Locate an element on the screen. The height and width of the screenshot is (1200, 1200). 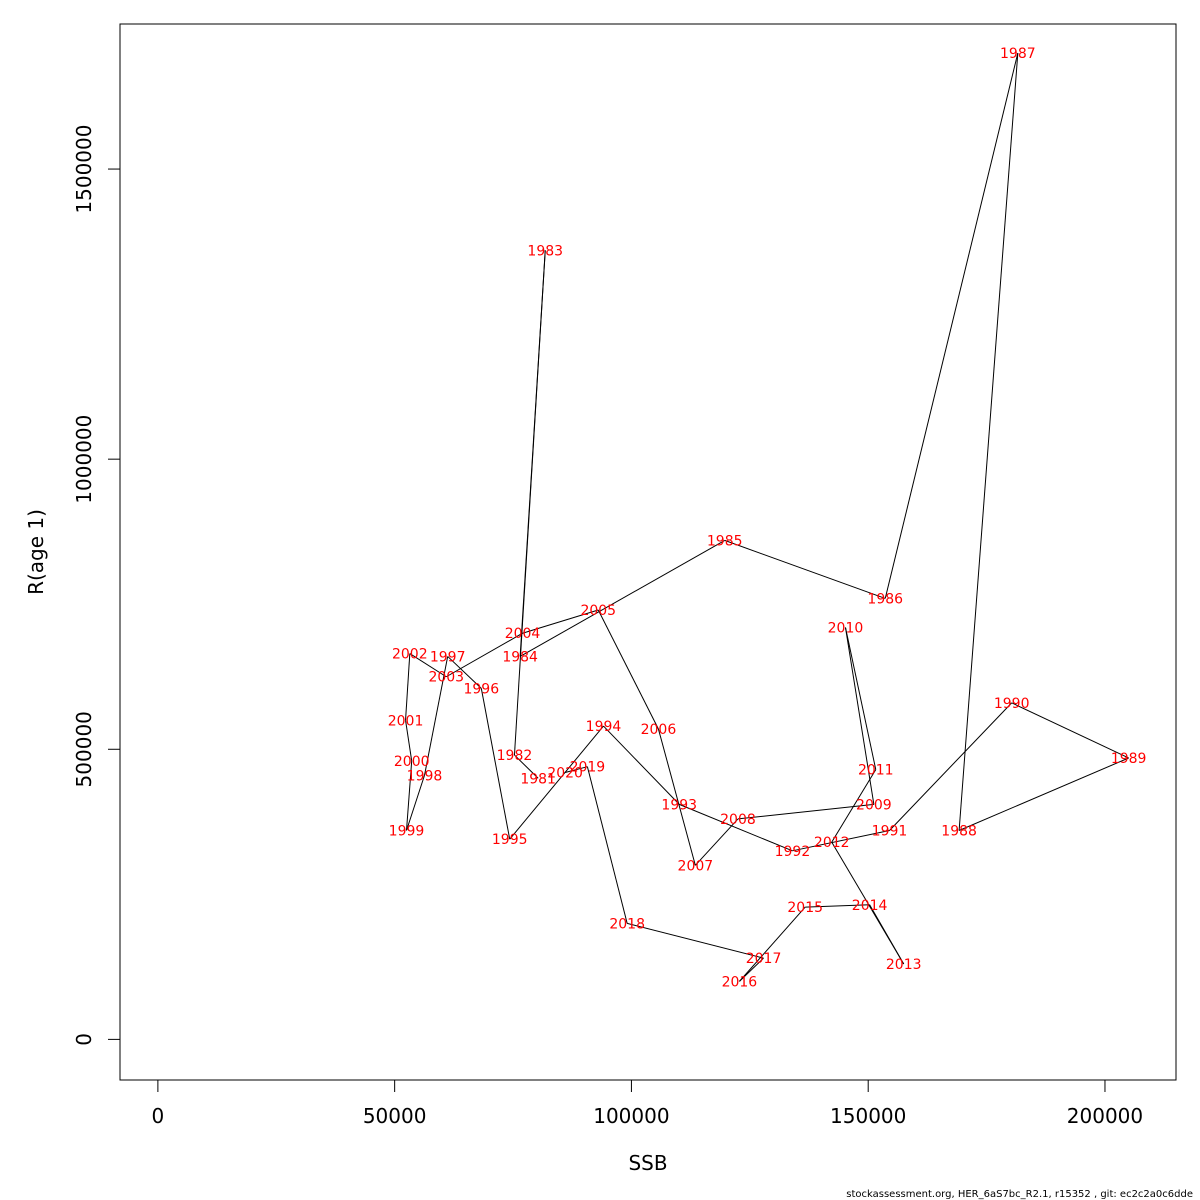
x-tick-label: 100000 is located at coordinates (631, 1116).